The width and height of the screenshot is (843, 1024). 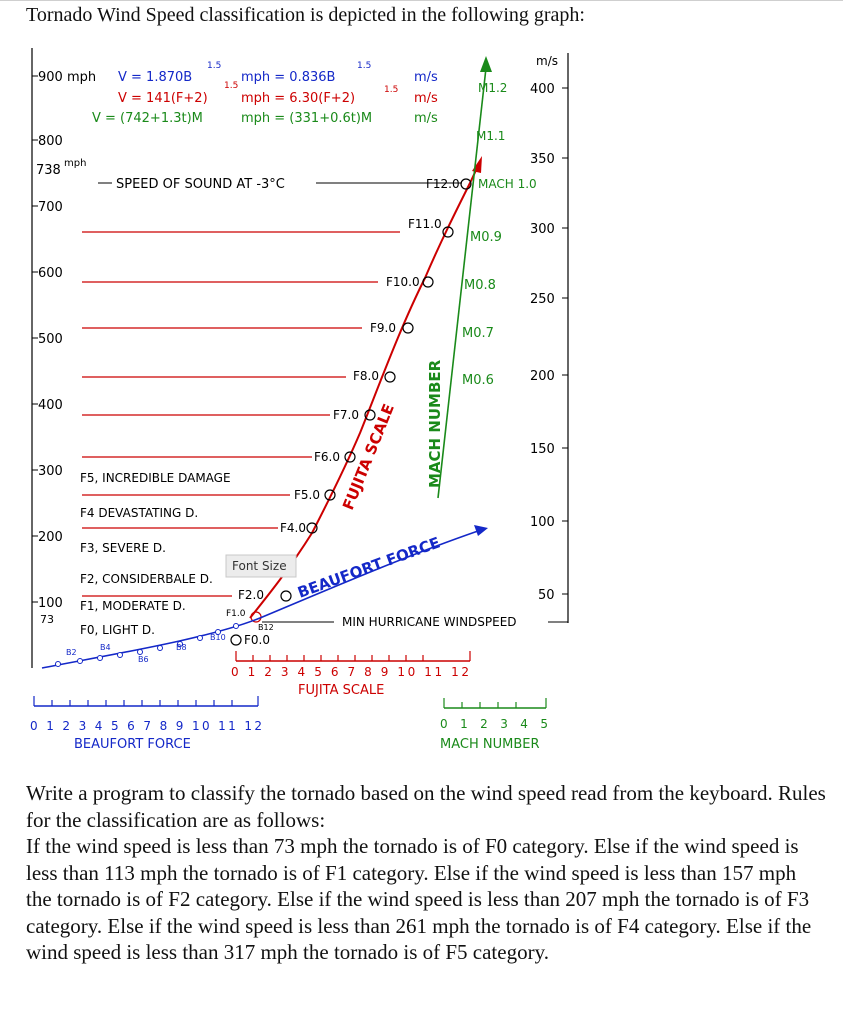 What do you see at coordinates (139, 513) in the screenshot?
I see `damage-f4: F4 DEVASTATING D.` at bounding box center [139, 513].